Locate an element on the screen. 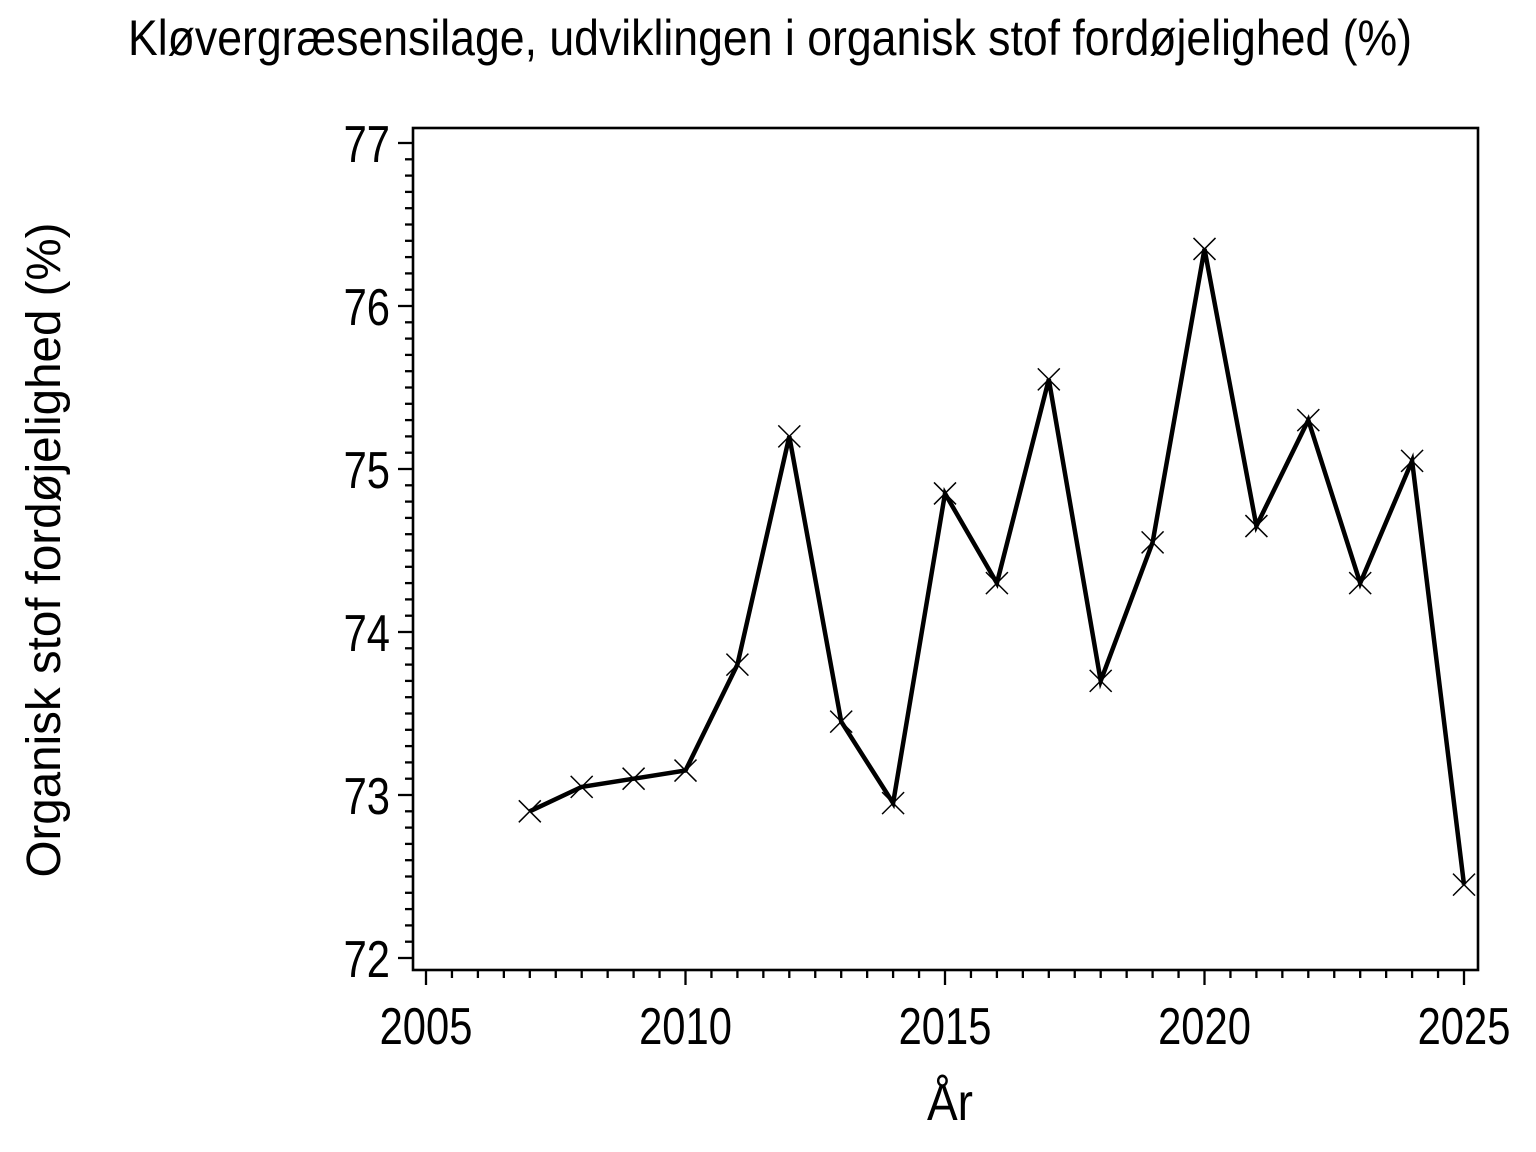 This screenshot has width=1536, height=1152. y-tick-label: 72 is located at coordinates (367, 960).